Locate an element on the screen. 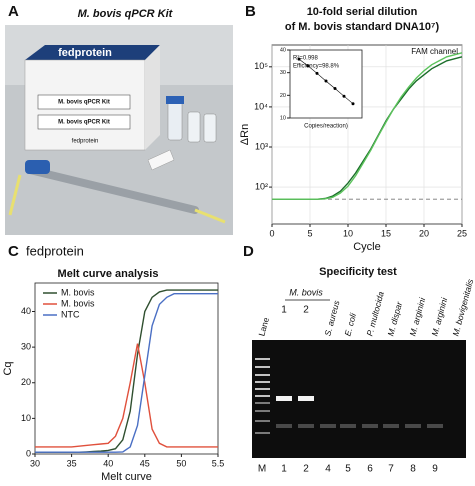 This screenshot has height=486, width=475. annotation: R²=0.998 is located at coordinates (306, 59).